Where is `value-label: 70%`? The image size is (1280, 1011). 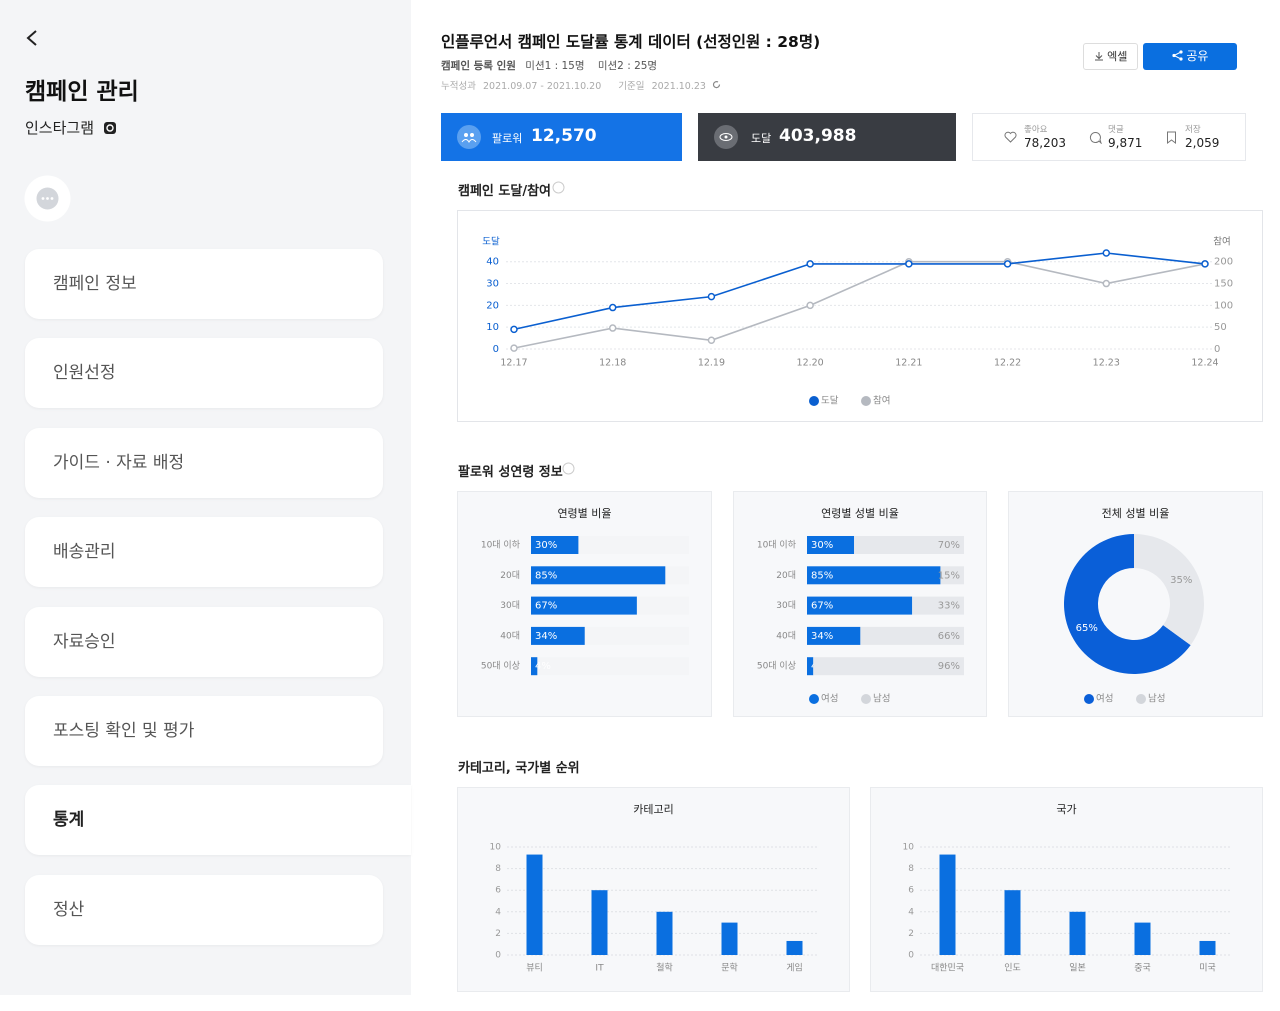
value-label: 70% is located at coordinates (949, 545).